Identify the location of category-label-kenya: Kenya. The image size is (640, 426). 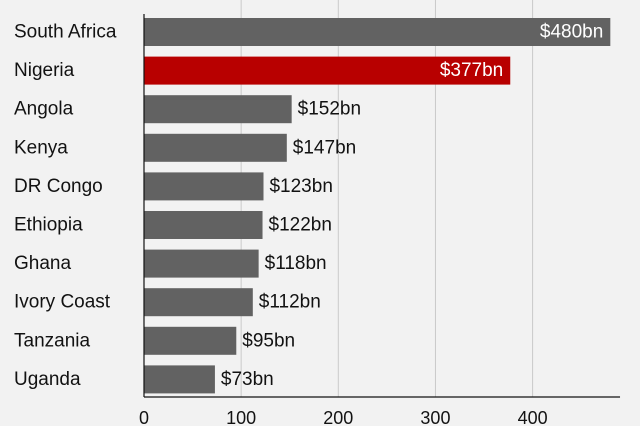
(41, 147).